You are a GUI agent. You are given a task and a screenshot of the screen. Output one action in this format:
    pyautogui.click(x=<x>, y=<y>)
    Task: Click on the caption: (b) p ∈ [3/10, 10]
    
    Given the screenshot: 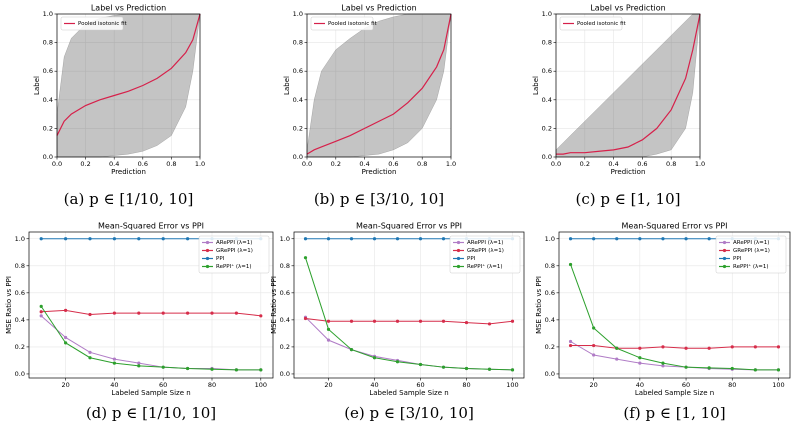 What is the action you would take?
    pyautogui.click(x=379, y=199)
    